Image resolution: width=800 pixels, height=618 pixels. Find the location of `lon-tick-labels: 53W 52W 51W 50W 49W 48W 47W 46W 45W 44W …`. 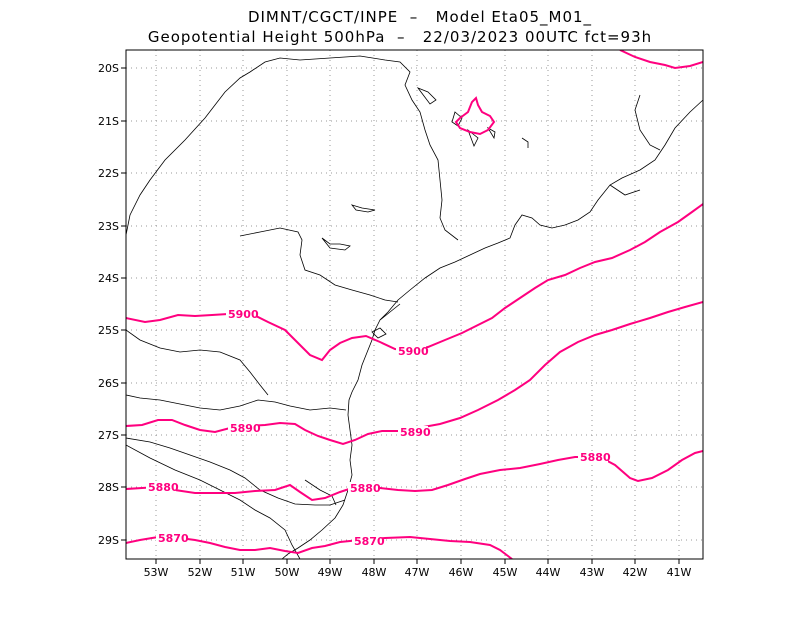

lon-tick-labels: 53W 52W 51W 50W 49W 48W 47W 46W 45W 44W … is located at coordinates (418, 572).